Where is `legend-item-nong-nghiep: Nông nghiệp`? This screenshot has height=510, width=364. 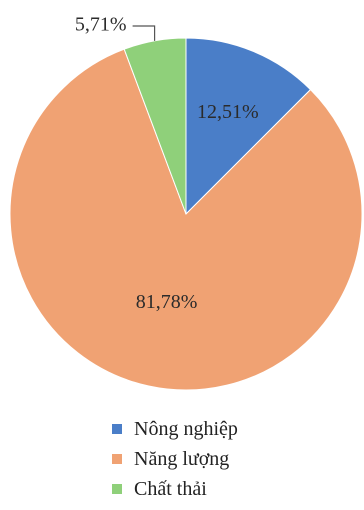
legend-item-nong-nghiep: Nông nghiệp is located at coordinates (175, 429).